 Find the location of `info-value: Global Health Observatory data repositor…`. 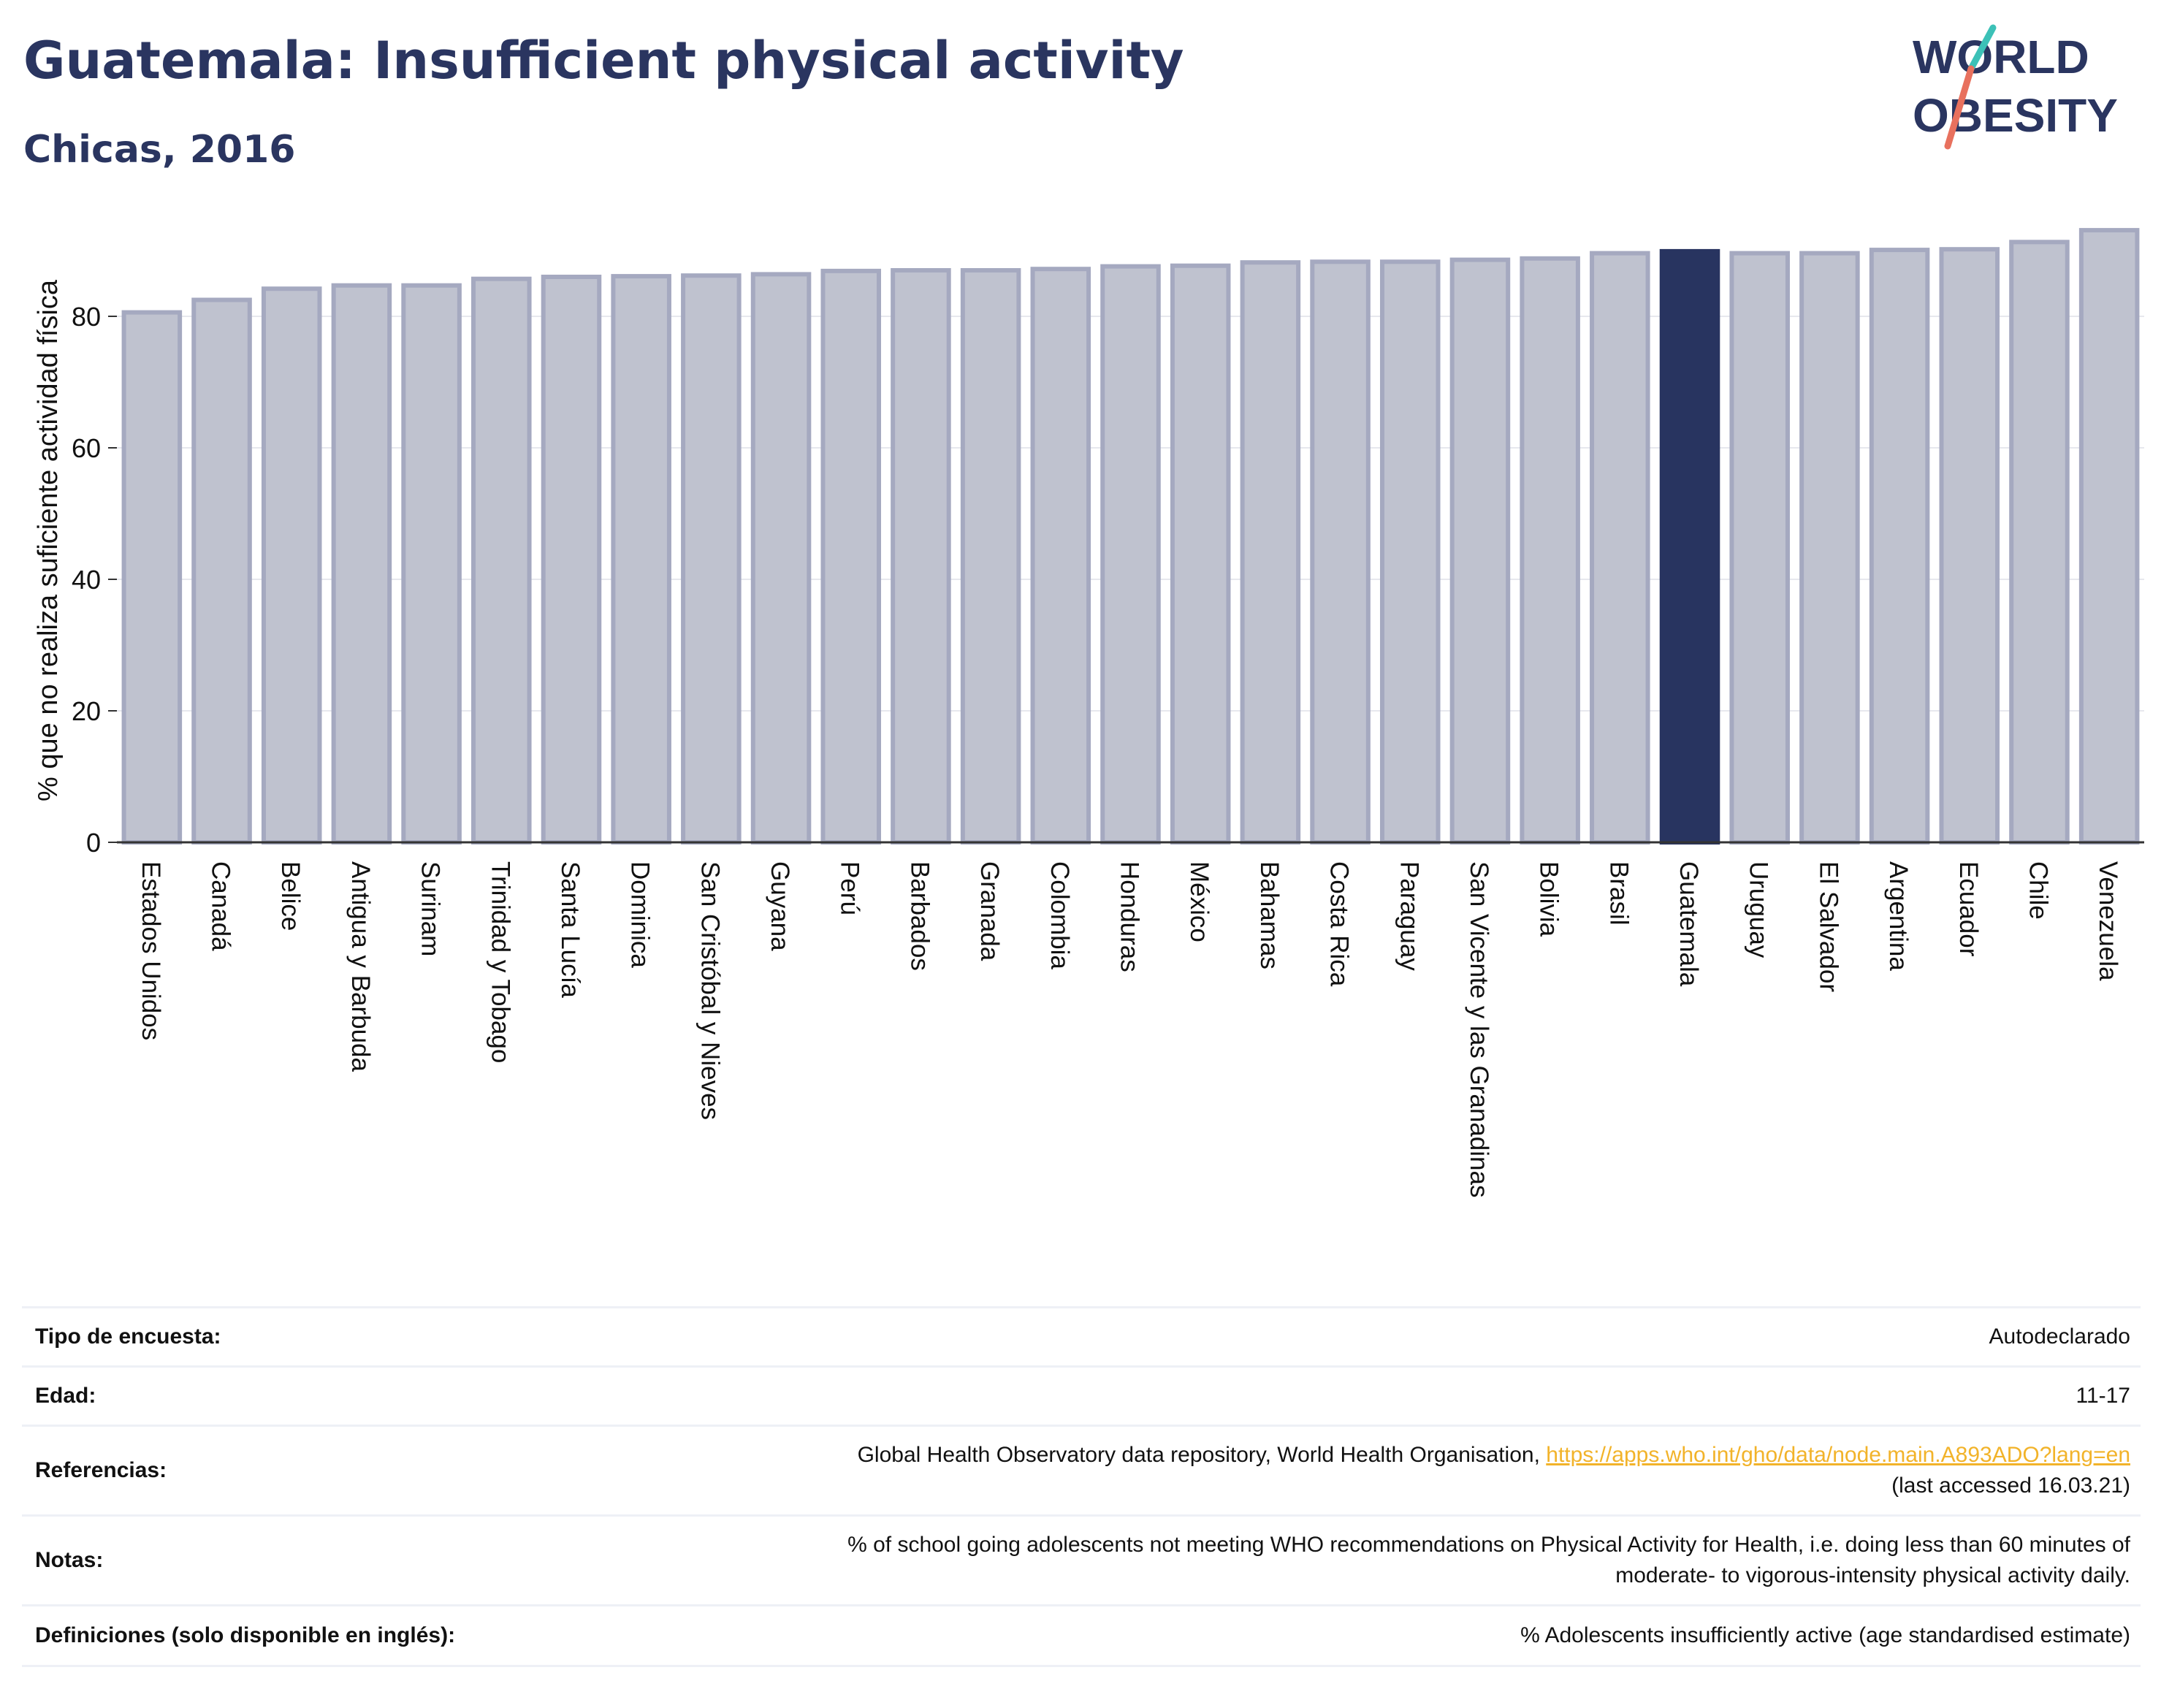

info-value: Global Health Observatory data repositor… is located at coordinates (1366, 1471).